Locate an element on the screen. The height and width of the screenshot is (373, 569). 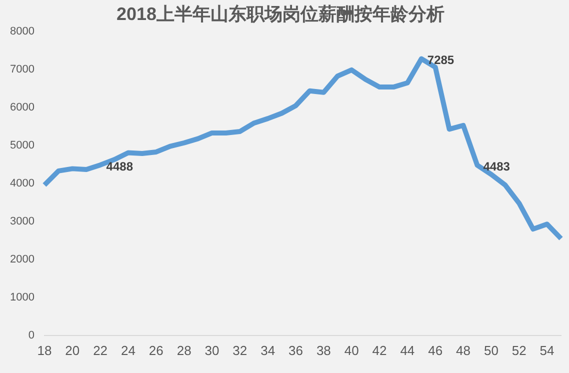
y-tick-label: 5000 is located at coordinates (22, 146).